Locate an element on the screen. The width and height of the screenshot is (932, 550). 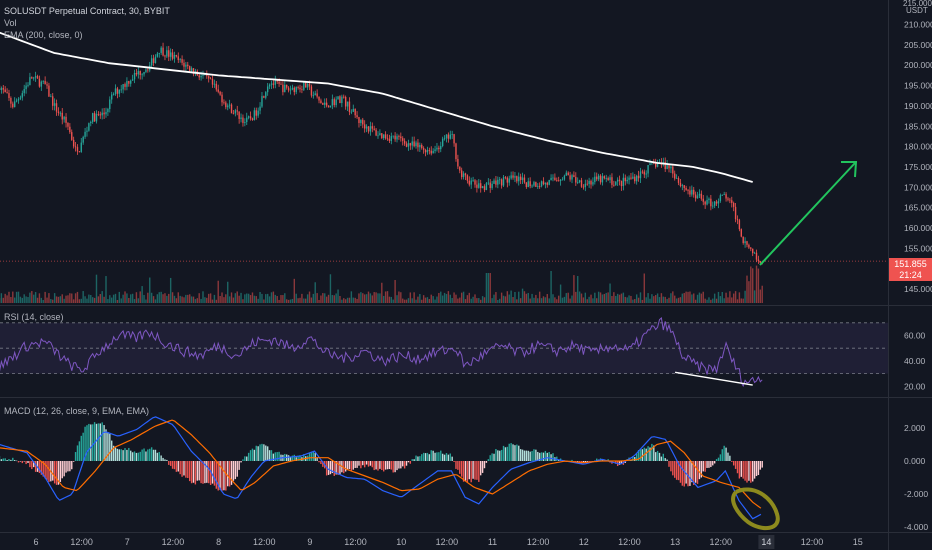
ema-legend: EMA (200, close, 0) is located at coordinates (43, 35).